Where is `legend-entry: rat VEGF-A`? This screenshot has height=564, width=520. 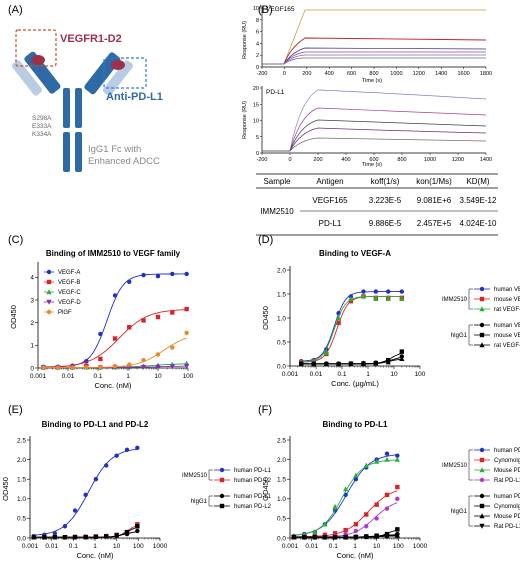 legend-entry: rat VEGF-A is located at coordinates (507, 310).